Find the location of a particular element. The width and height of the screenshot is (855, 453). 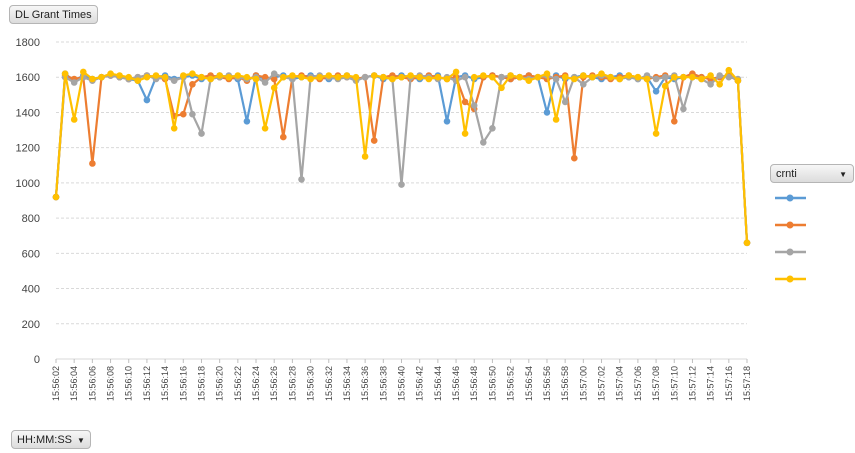

x-tick-label: 15:57:04 is located at coordinates (620, 383).